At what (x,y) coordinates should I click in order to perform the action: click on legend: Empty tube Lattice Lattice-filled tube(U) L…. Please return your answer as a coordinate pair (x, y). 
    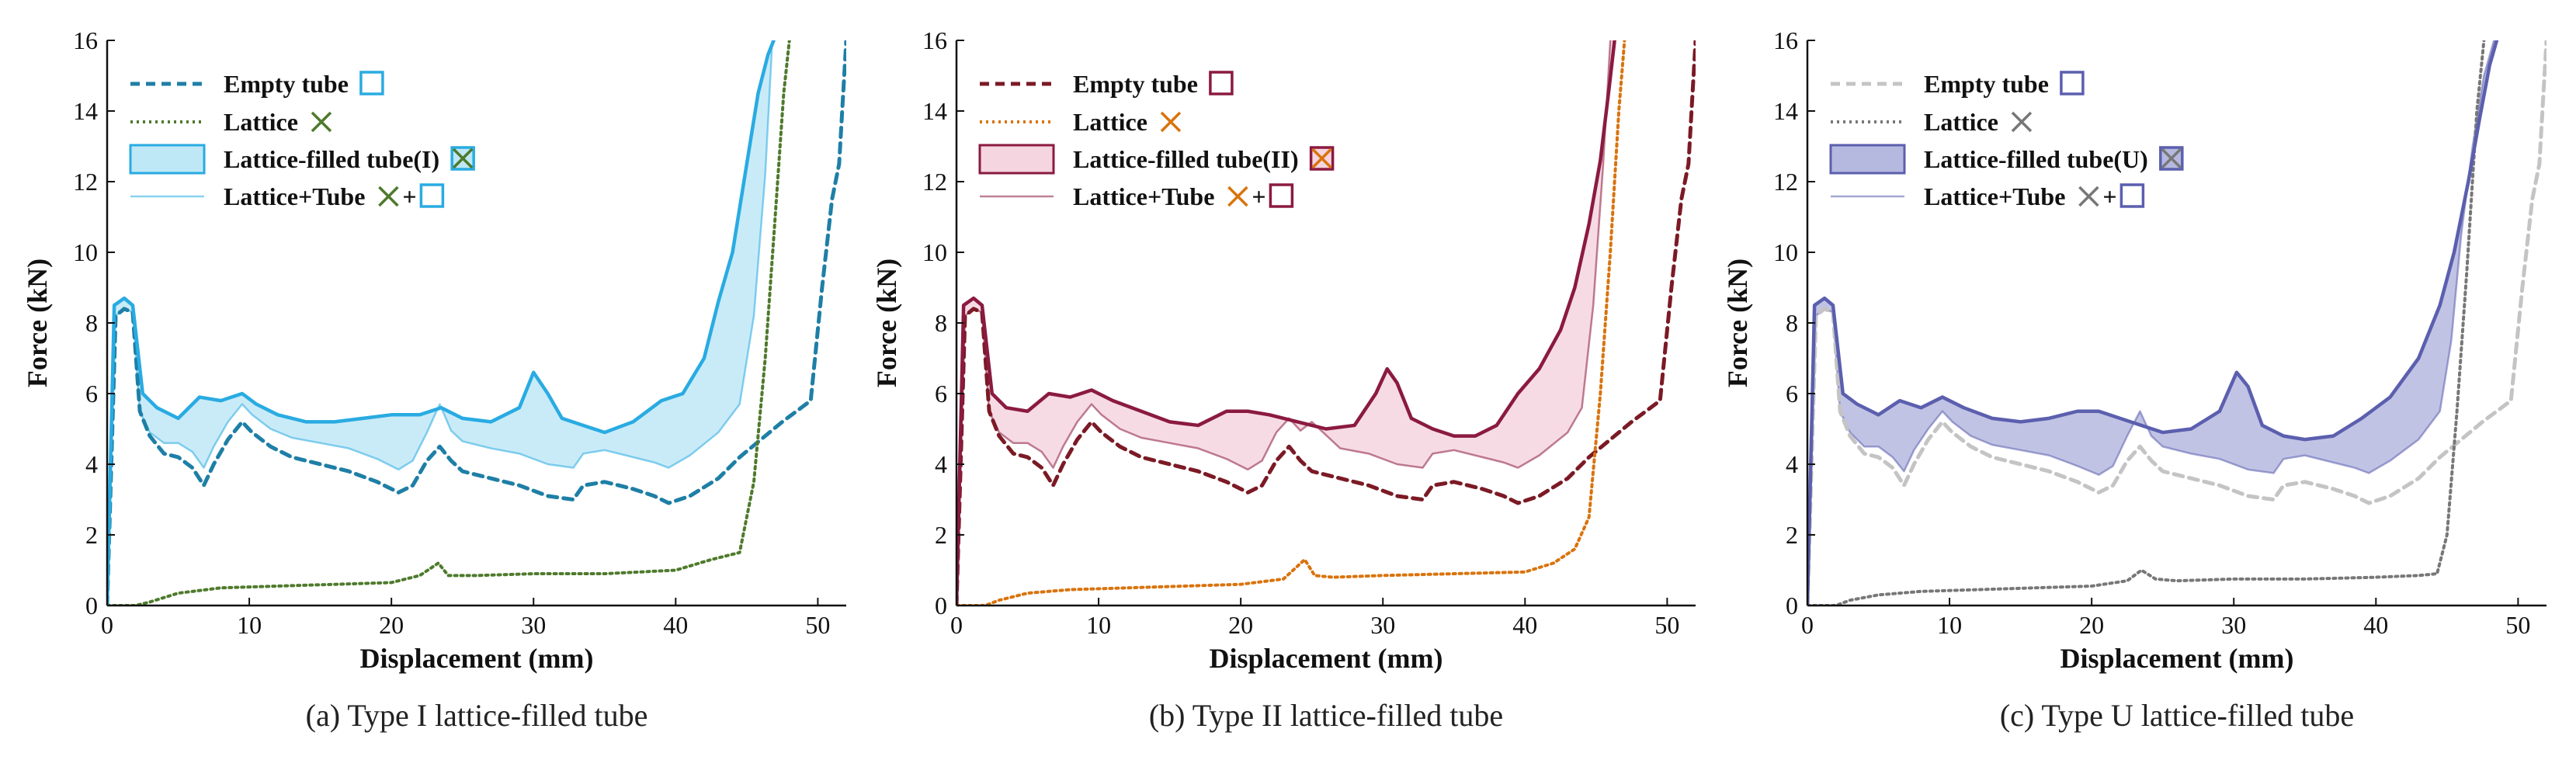
    Looking at the image, I should click on (2006, 140).